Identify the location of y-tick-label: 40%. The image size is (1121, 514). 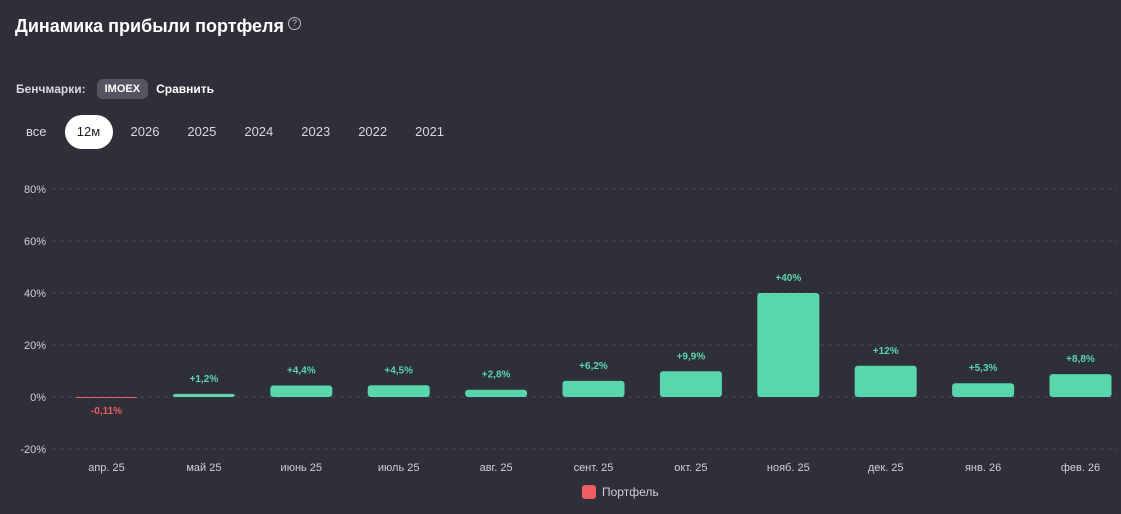
(35, 294).